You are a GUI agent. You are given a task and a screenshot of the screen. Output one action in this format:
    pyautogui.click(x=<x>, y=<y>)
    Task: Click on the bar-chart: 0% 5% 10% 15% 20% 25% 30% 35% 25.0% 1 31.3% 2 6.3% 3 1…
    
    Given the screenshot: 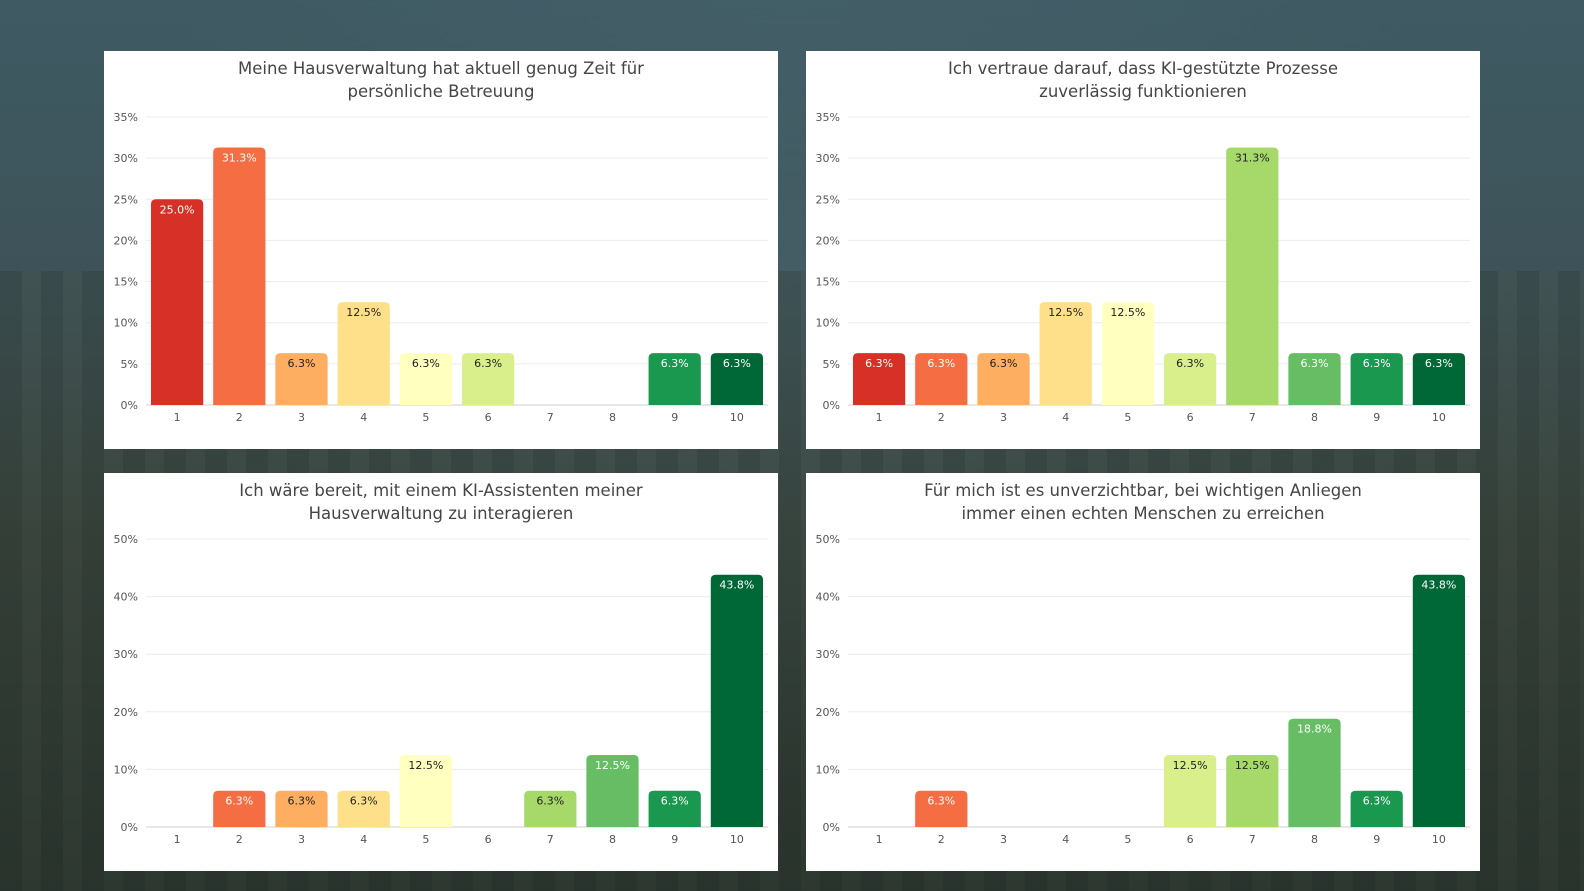 What is the action you would take?
    pyautogui.click(x=441, y=267)
    